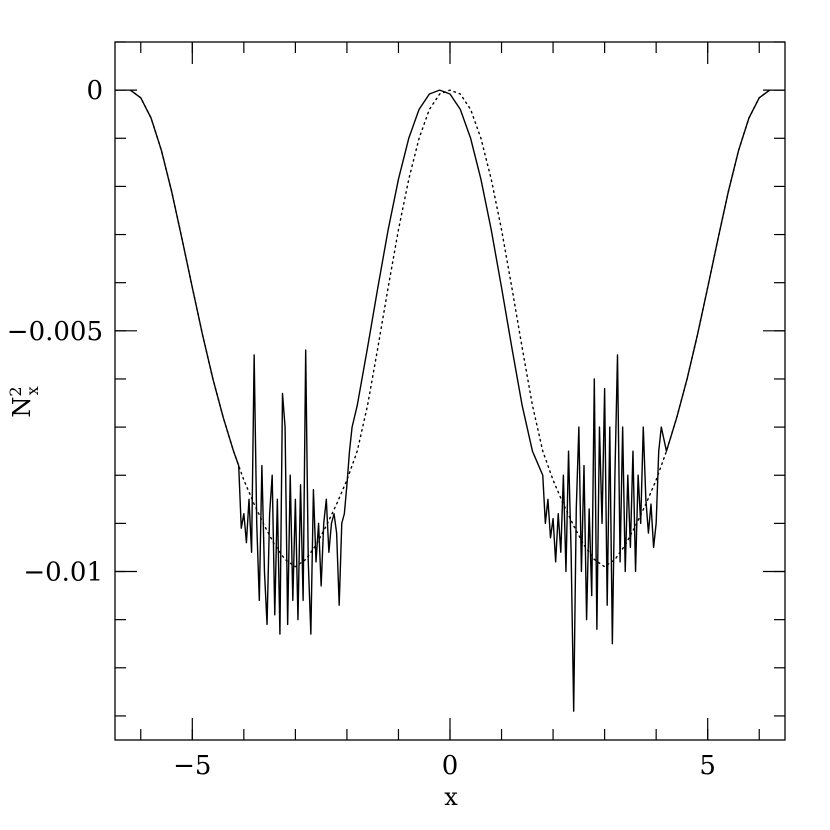 Image resolution: width=830 pixels, height=830 pixels. Describe the element at coordinates (192, 766) in the screenshot. I see `x-tick-label: −5` at that location.